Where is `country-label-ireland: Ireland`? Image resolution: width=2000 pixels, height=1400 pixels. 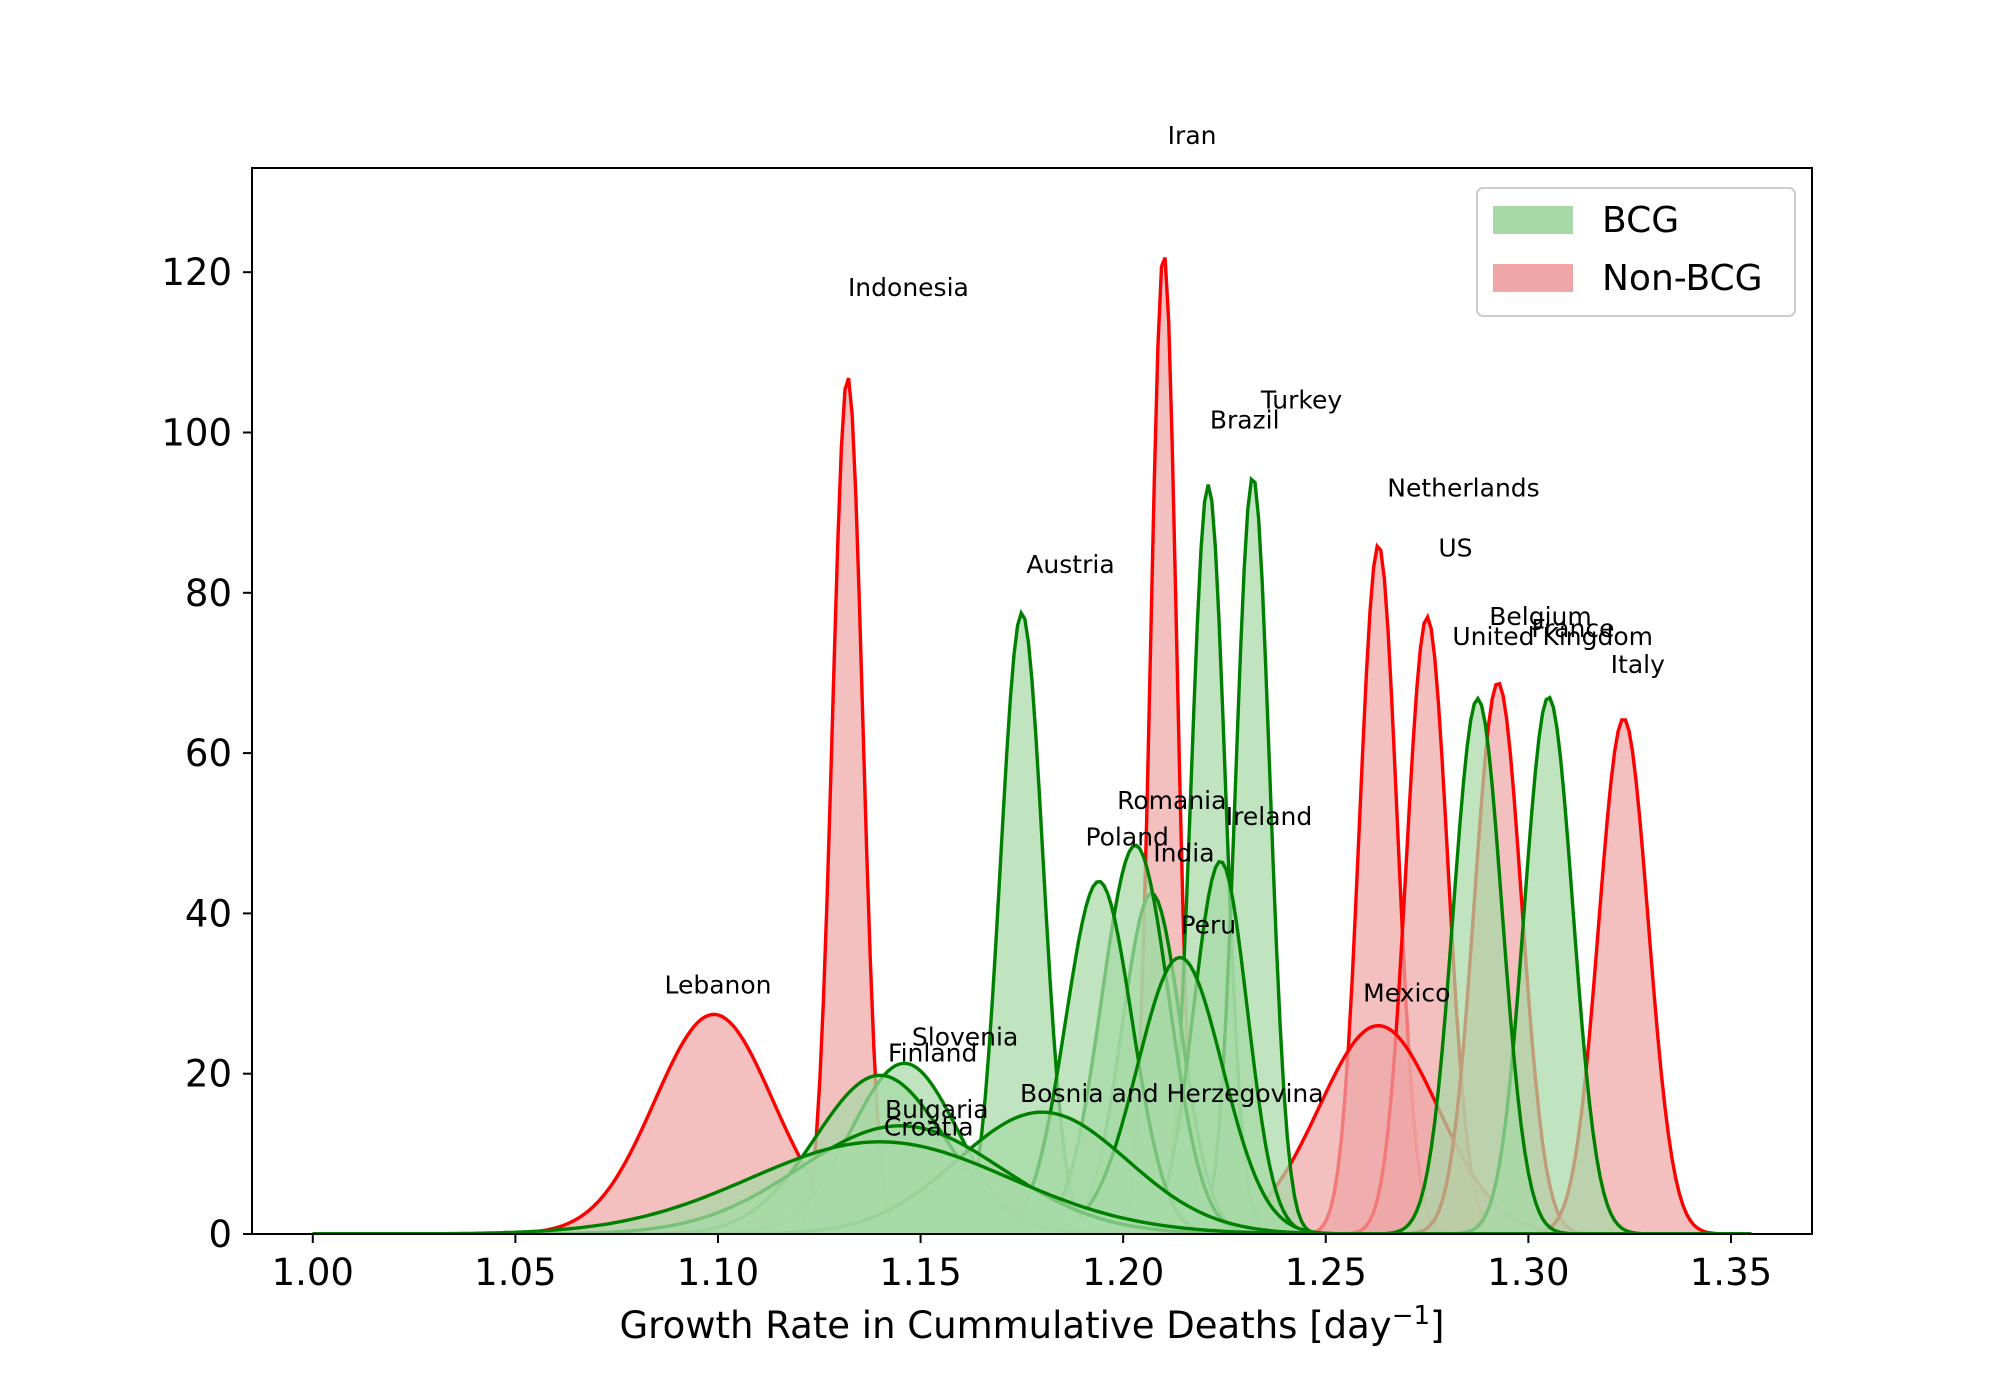 country-label-ireland: Ireland is located at coordinates (1269, 816).